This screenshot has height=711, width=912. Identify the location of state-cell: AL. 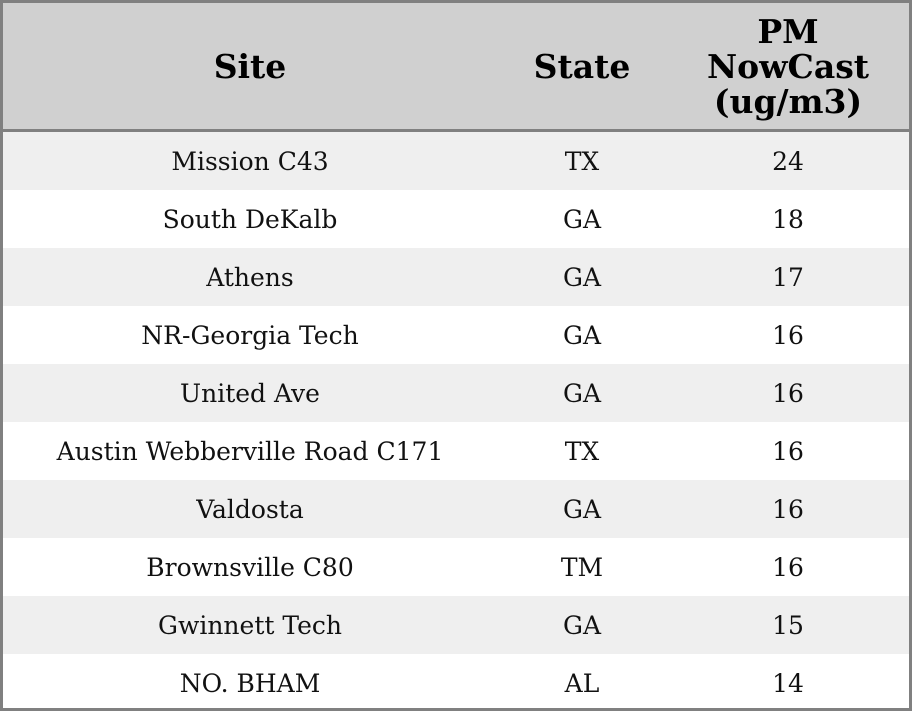
(582, 683).